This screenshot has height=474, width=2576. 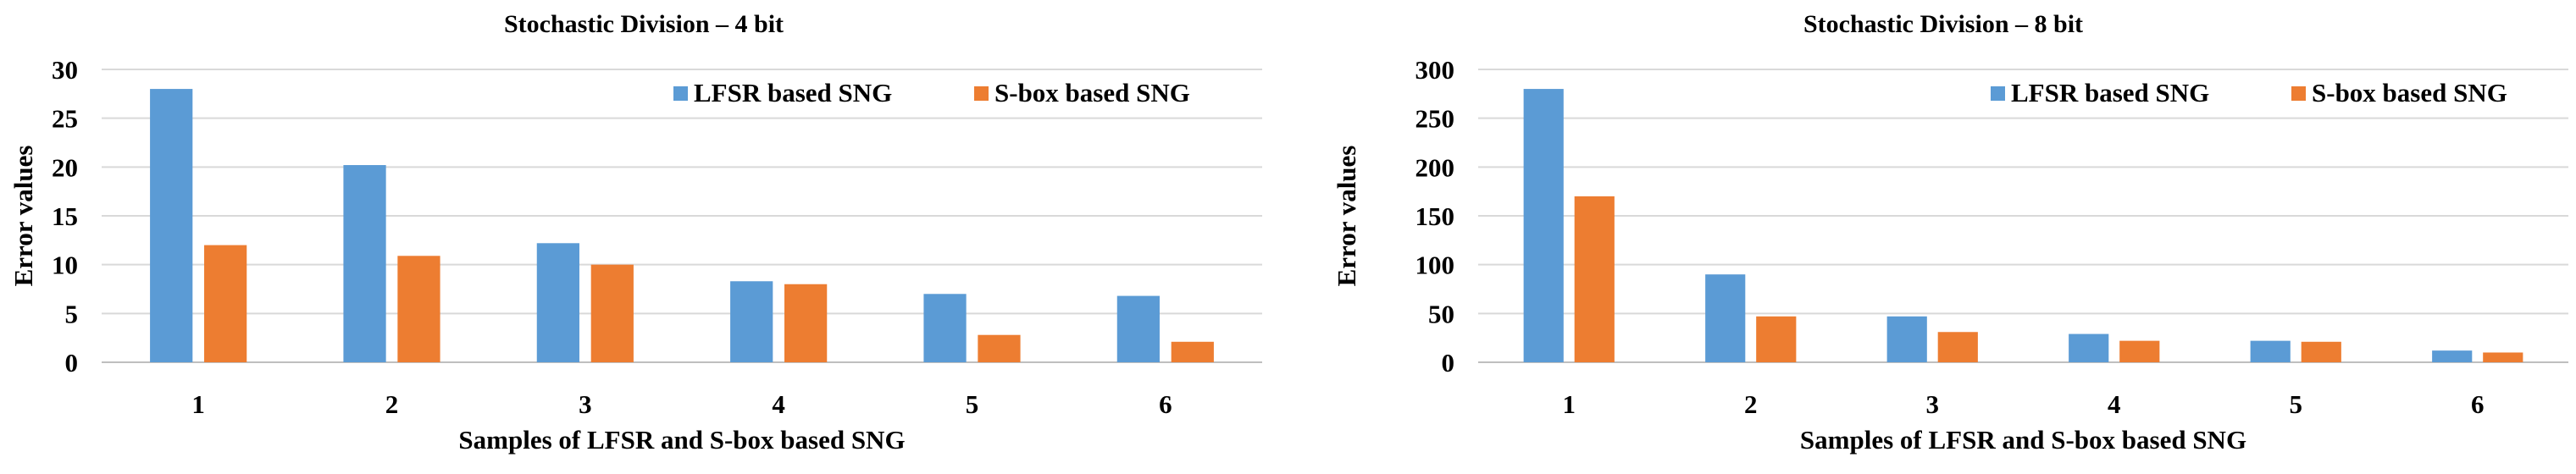 I want to click on y-tick-label: 50, so click(x=1441, y=313).